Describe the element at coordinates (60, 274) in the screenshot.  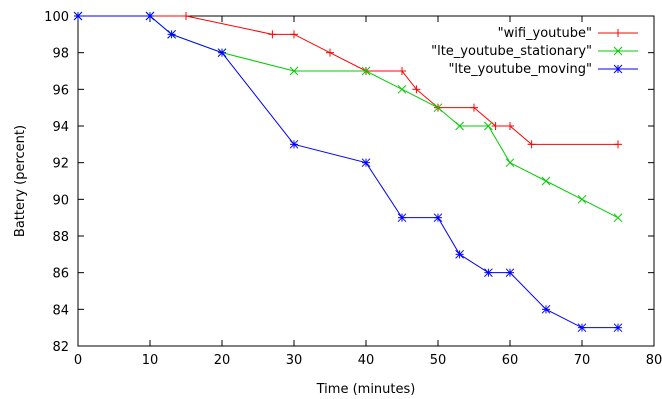
I see `y-tick-label: 86` at that location.